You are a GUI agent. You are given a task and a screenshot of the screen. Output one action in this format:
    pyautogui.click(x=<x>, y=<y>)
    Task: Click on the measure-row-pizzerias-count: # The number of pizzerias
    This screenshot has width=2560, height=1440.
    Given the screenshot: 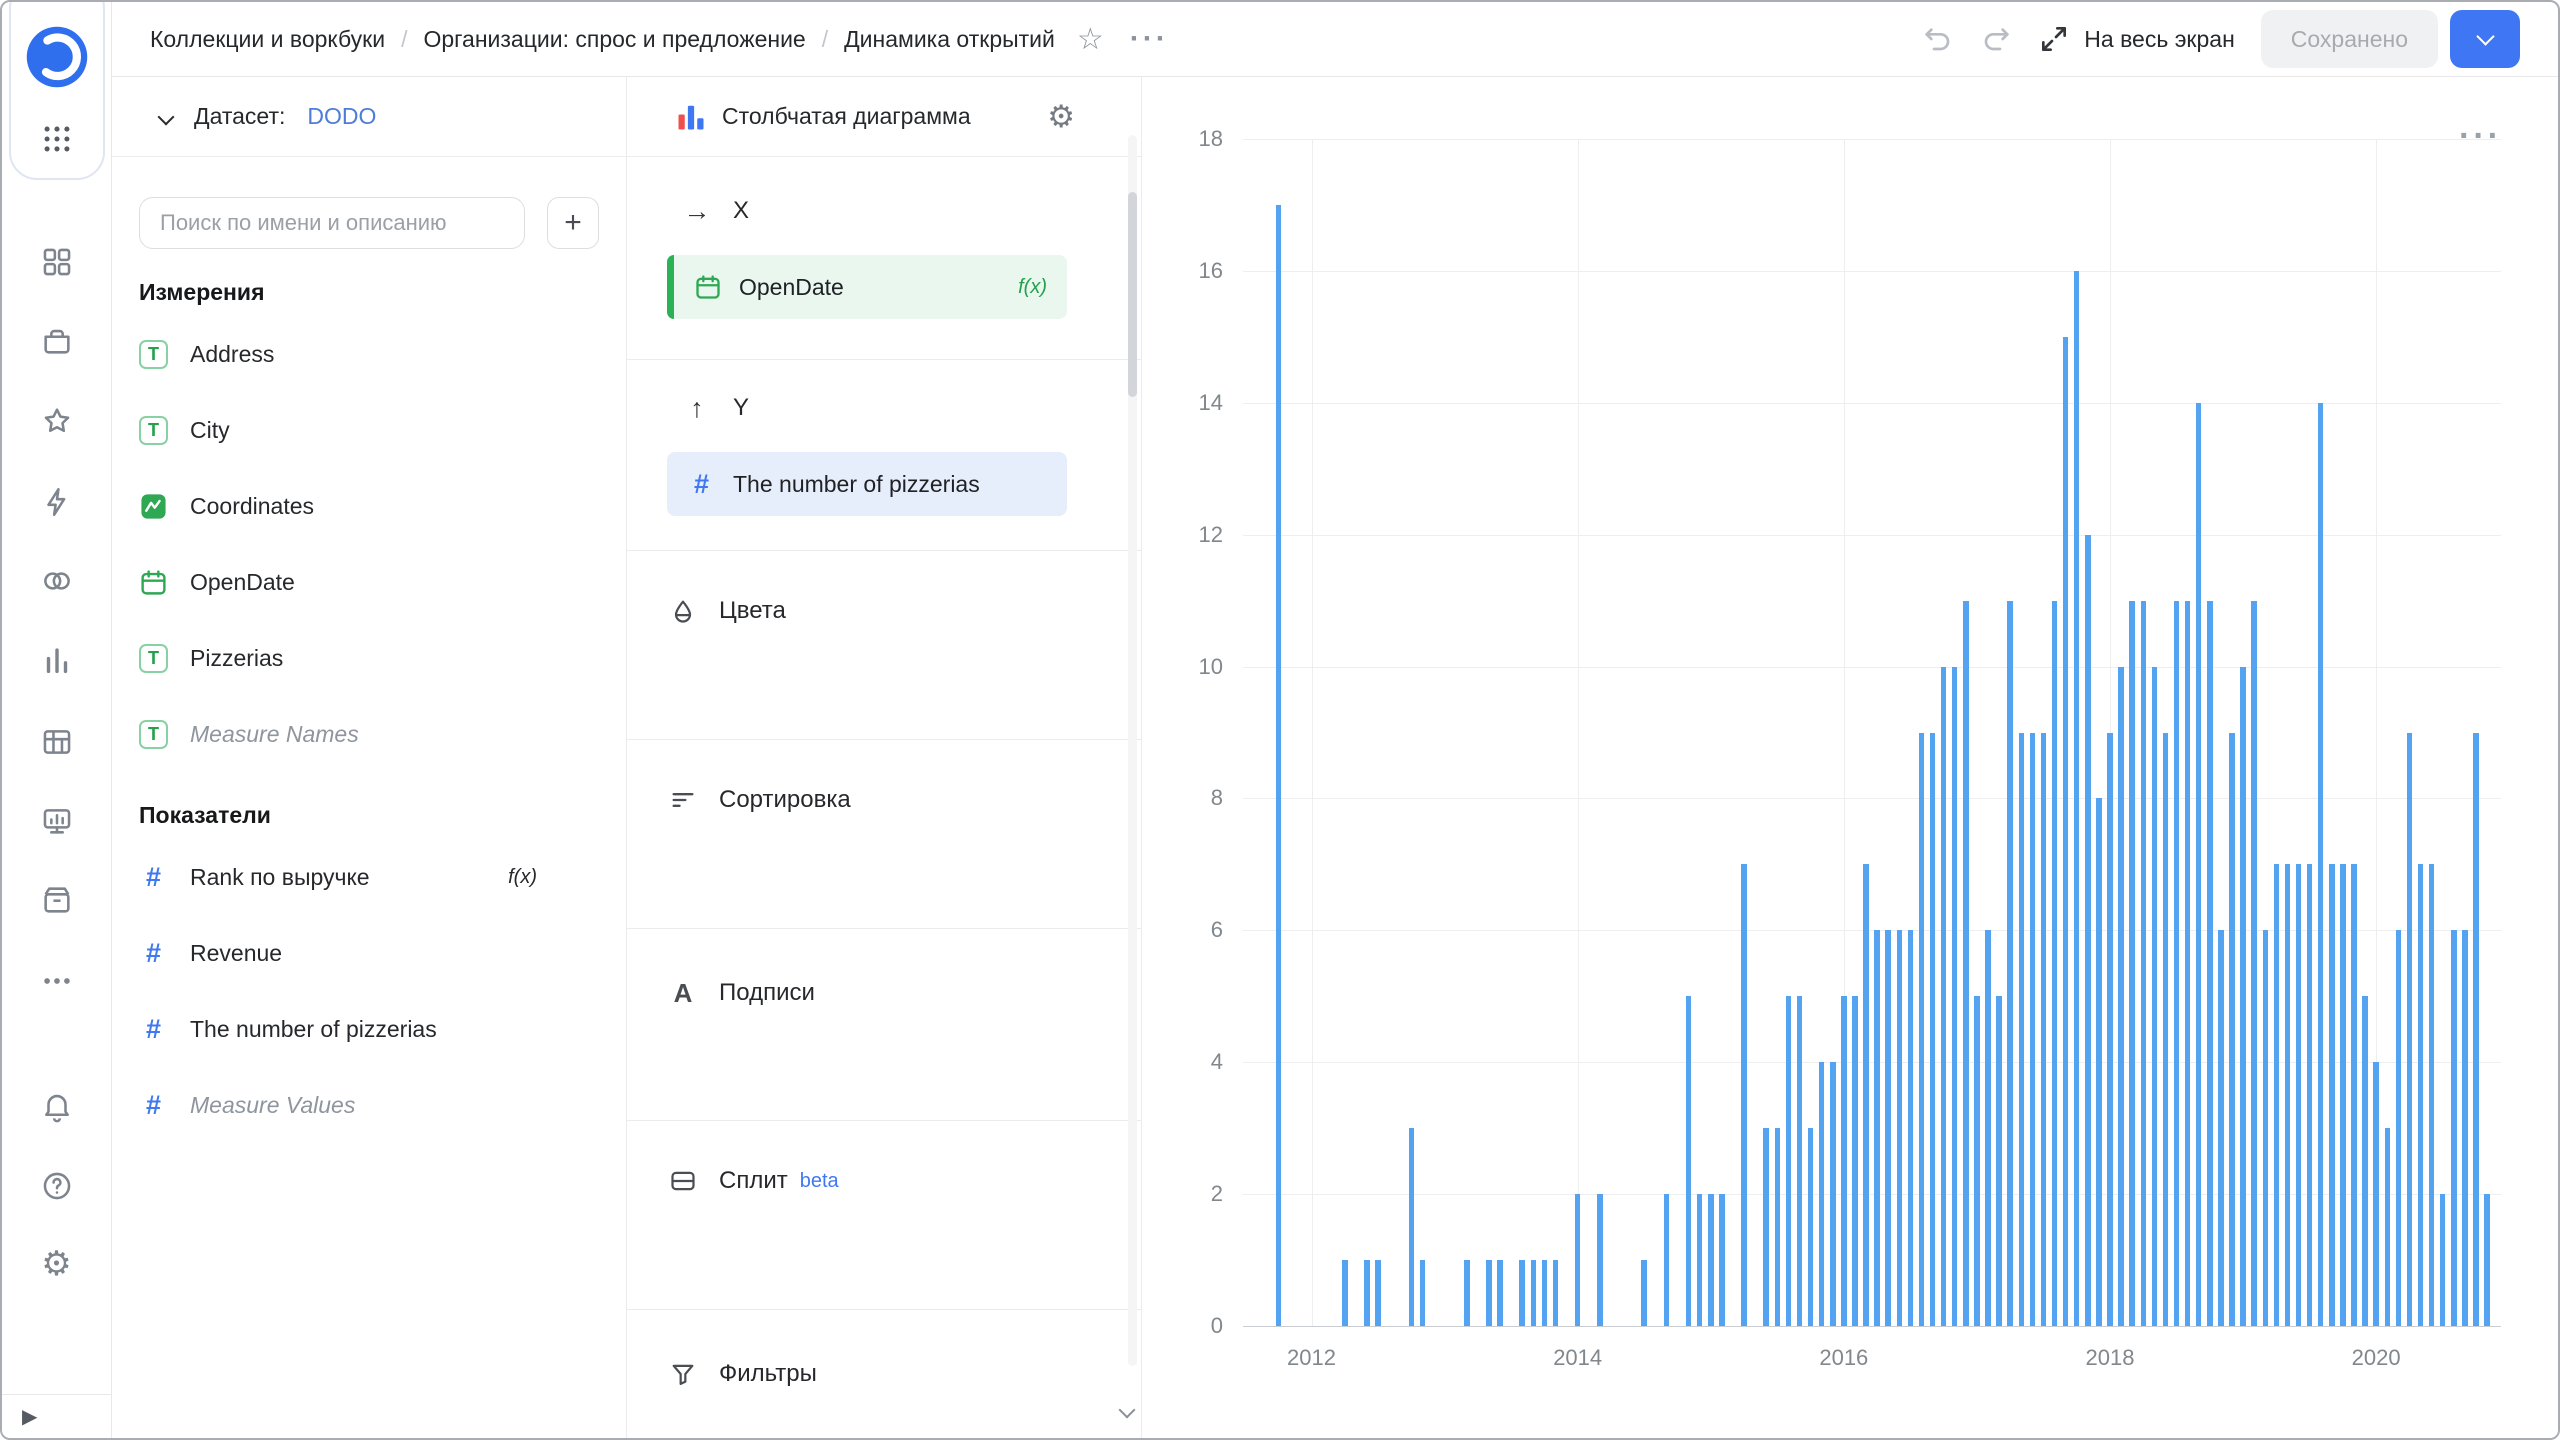 What is the action you would take?
    pyautogui.click(x=369, y=1029)
    